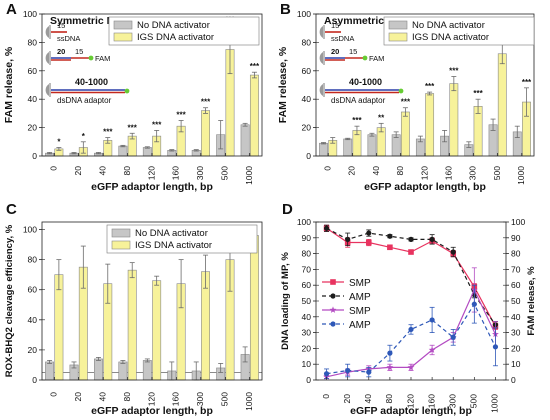 The image size is (550, 420). Describe the element at coordinates (335, 51) in the screenshot. I see `panel-b-diagram-label: 20` at that location.